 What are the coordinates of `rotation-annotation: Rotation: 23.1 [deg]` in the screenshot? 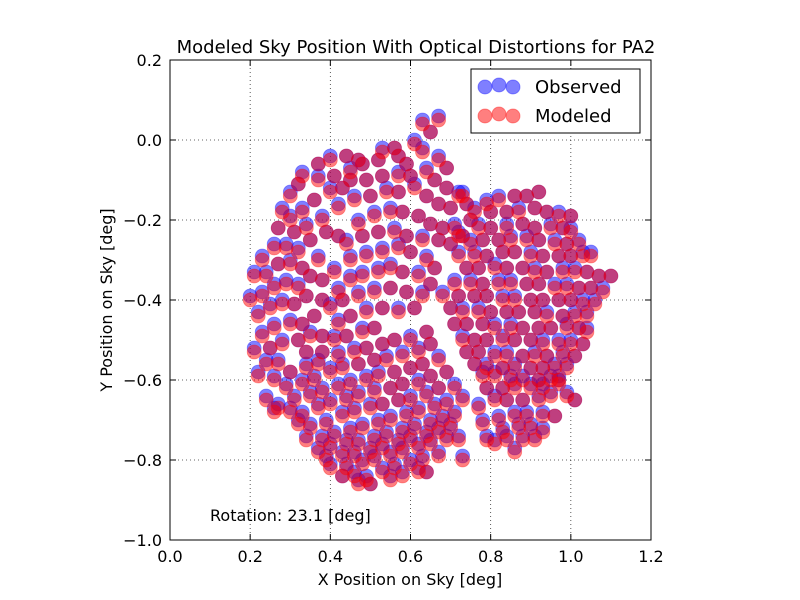 It's located at (290, 515).